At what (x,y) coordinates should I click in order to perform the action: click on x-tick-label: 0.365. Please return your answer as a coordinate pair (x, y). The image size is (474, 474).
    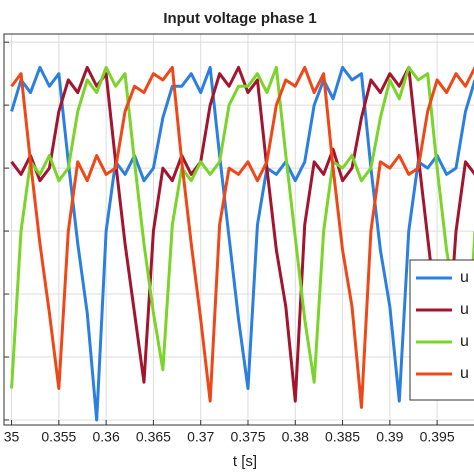
    Looking at the image, I should click on (153, 437).